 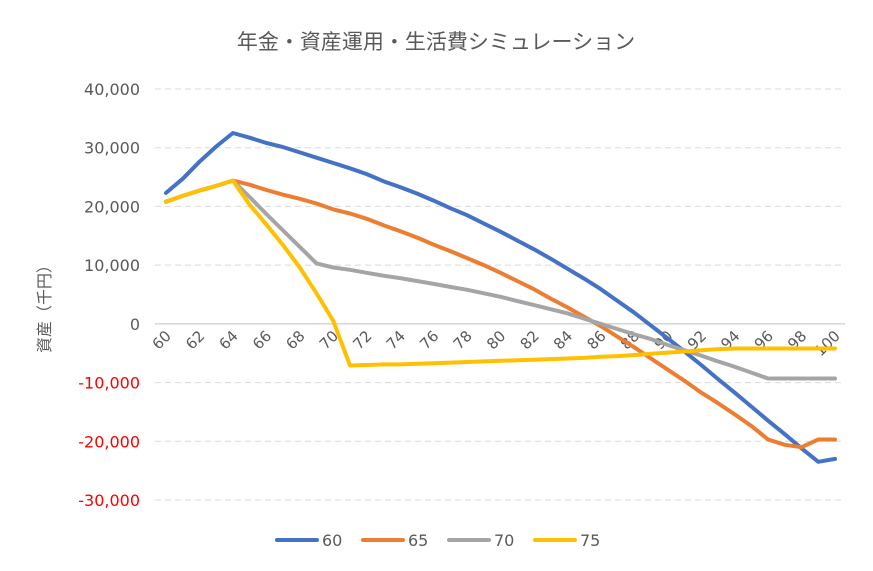 I want to click on legend-label-70: 70, so click(x=504, y=540).